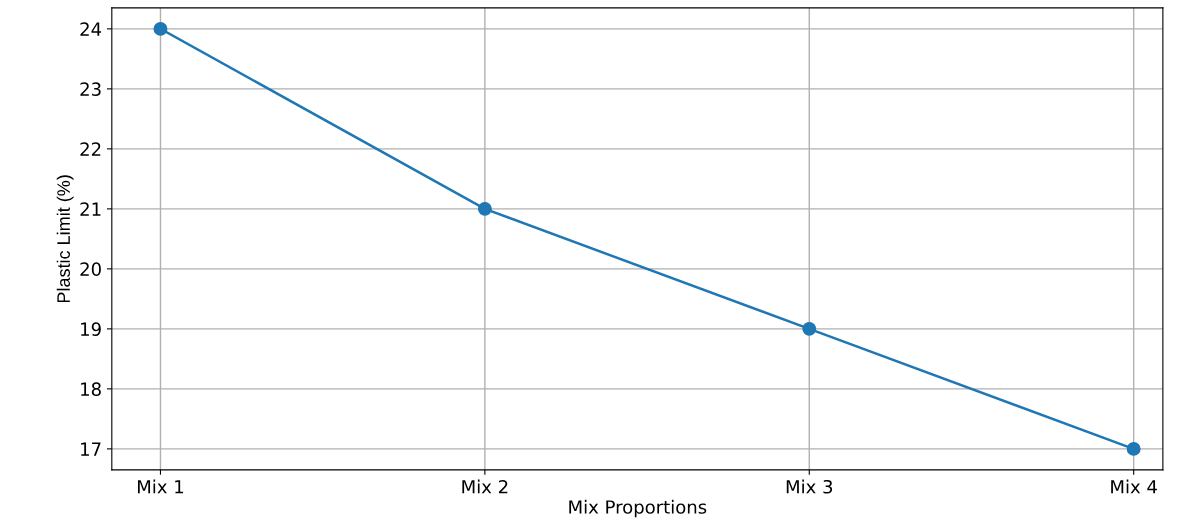 Image resolution: width=1177 pixels, height=525 pixels. What do you see at coordinates (65, 239) in the screenshot?
I see `y-axis-title: Plastic Limit (%)` at bounding box center [65, 239].